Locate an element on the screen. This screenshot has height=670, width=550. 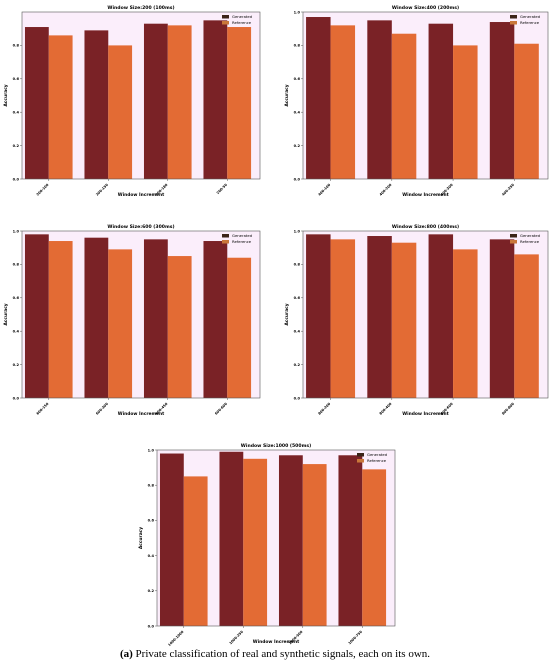
x-tick-label: 200-150 is located at coordinates (102, 189).